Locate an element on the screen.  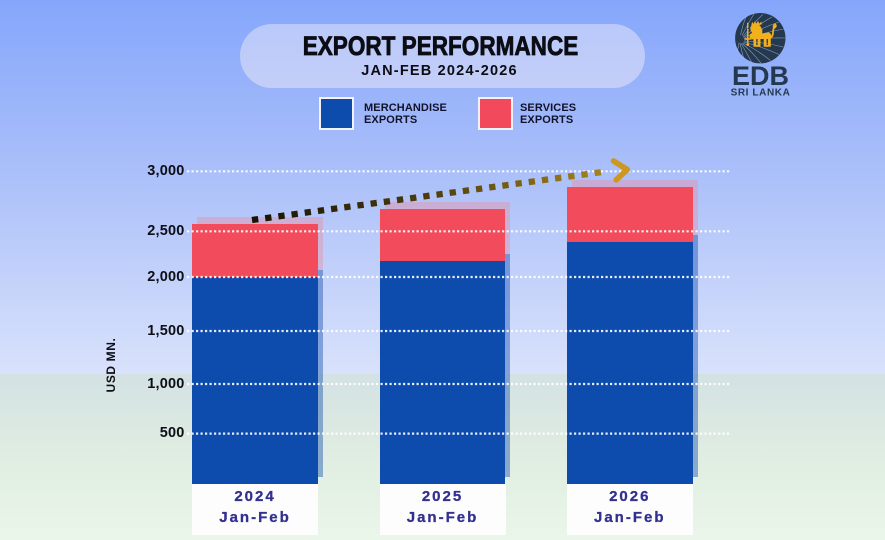
svg-text: SRI LANKA is located at coordinates (761, 92).